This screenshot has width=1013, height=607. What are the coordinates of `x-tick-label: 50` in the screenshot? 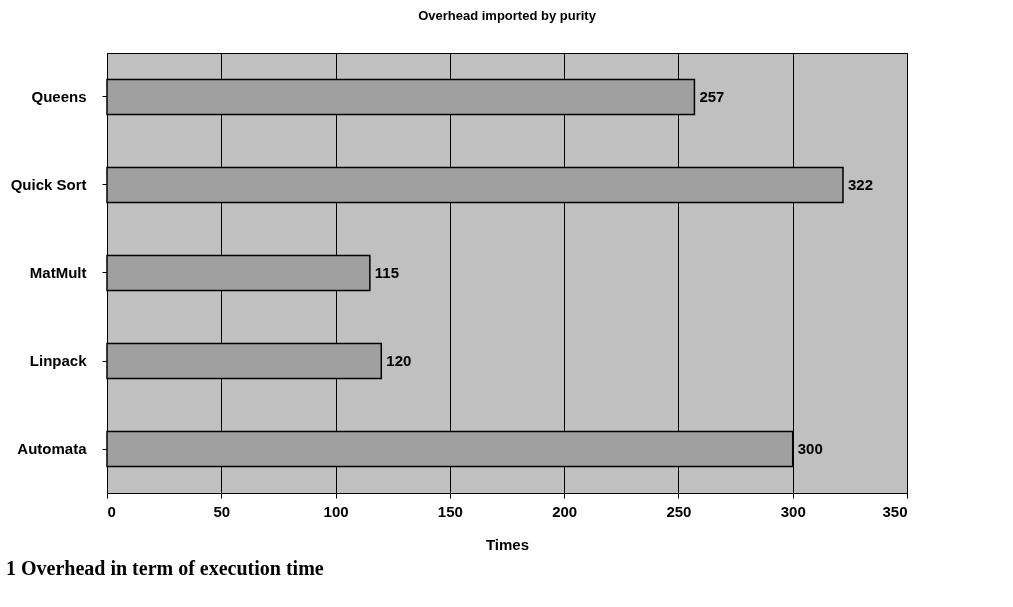 It's located at (222, 511).